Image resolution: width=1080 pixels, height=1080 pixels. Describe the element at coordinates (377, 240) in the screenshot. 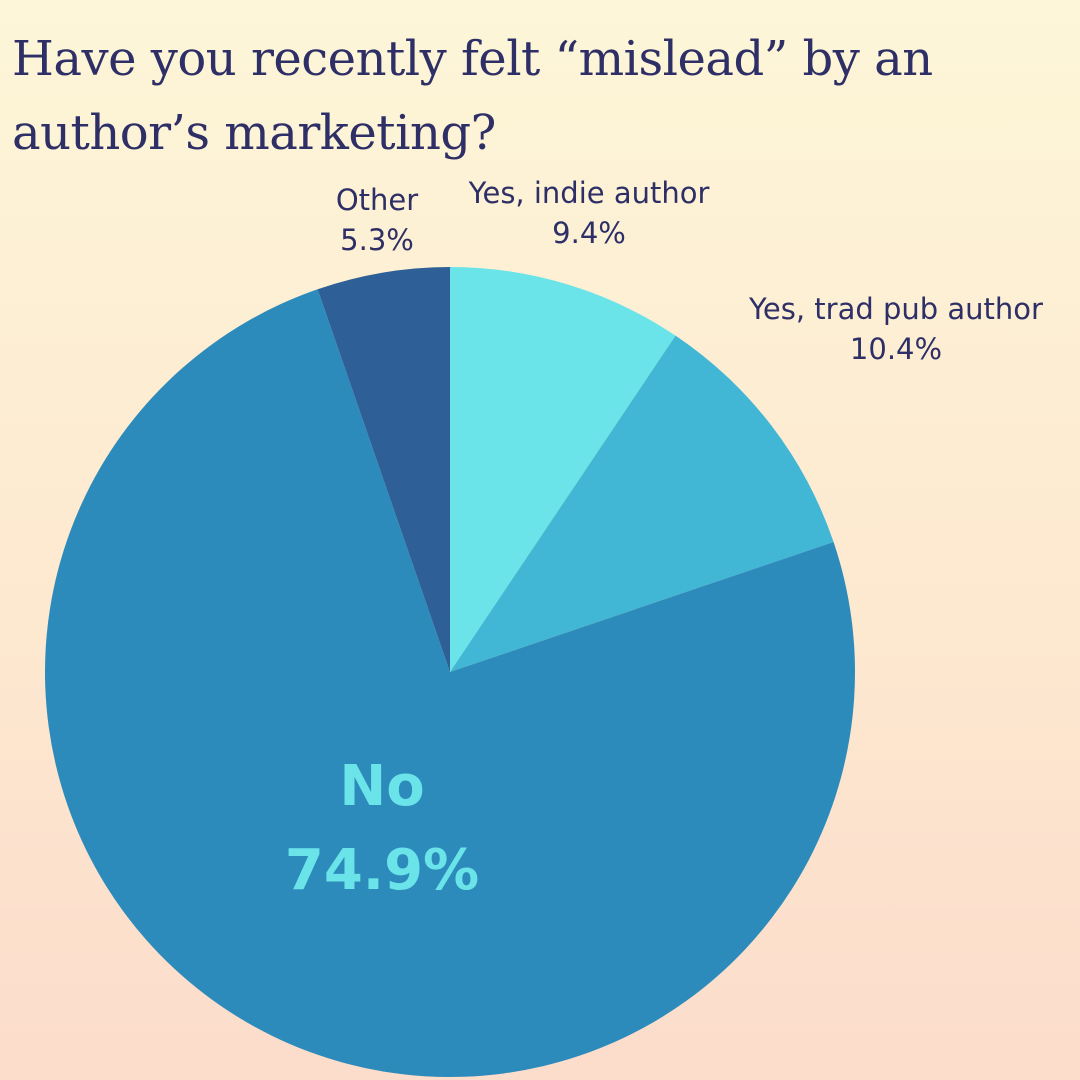

I see `slice-value-other: 5.3%` at that location.